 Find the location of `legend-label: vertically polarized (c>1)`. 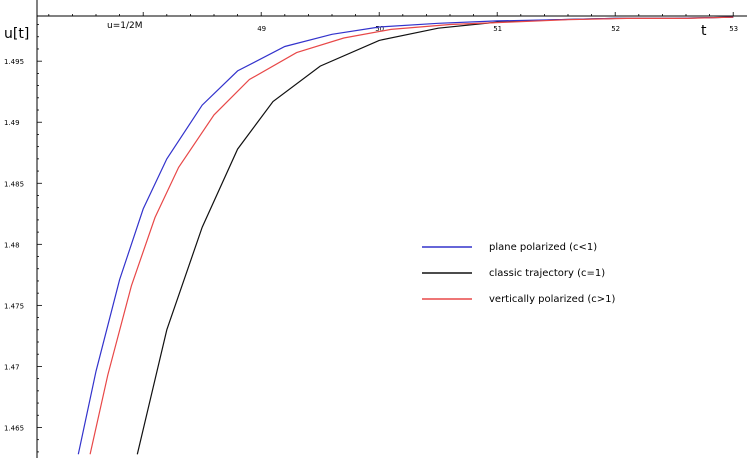

legend-label: vertically polarized (c>1) is located at coordinates (552, 299).